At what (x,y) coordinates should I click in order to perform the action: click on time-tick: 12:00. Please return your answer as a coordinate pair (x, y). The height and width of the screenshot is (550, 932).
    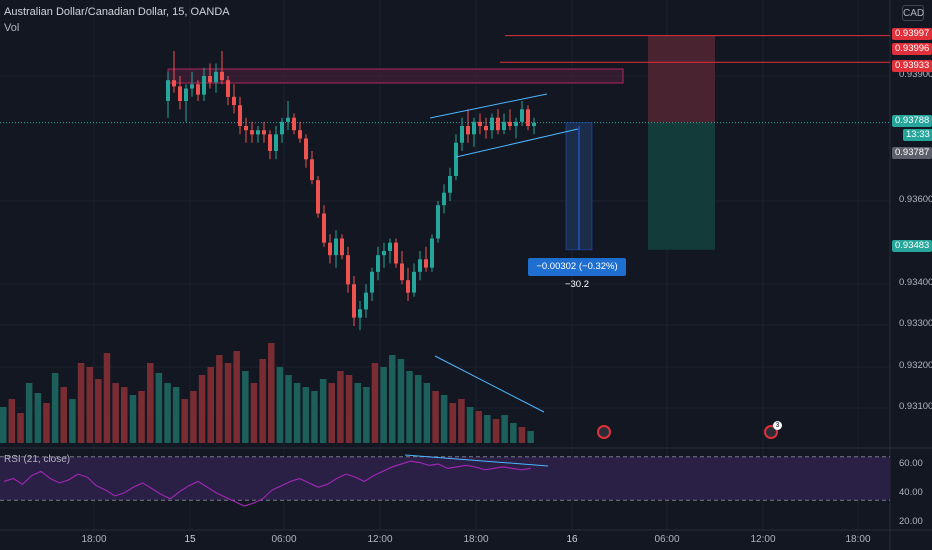
    Looking at the image, I should click on (380, 539).